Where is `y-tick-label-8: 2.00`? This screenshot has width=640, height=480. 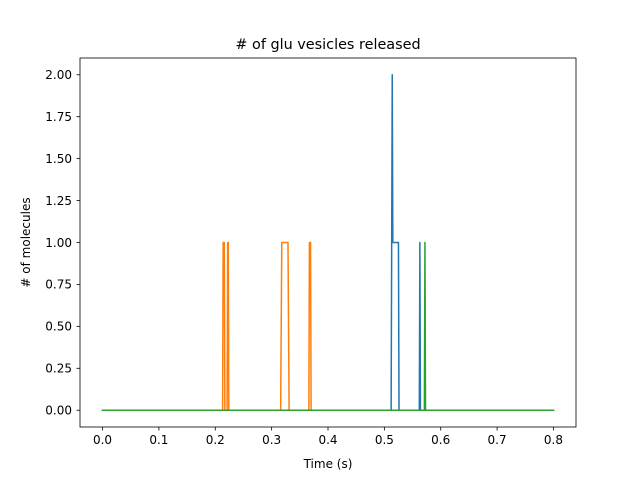
y-tick-label-8: 2.00 is located at coordinates (58, 75).